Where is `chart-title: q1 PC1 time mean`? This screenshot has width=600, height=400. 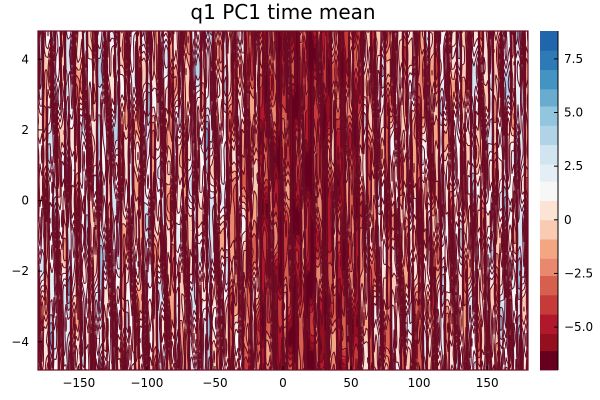
chart-title: q1 PC1 time mean is located at coordinates (282, 12).